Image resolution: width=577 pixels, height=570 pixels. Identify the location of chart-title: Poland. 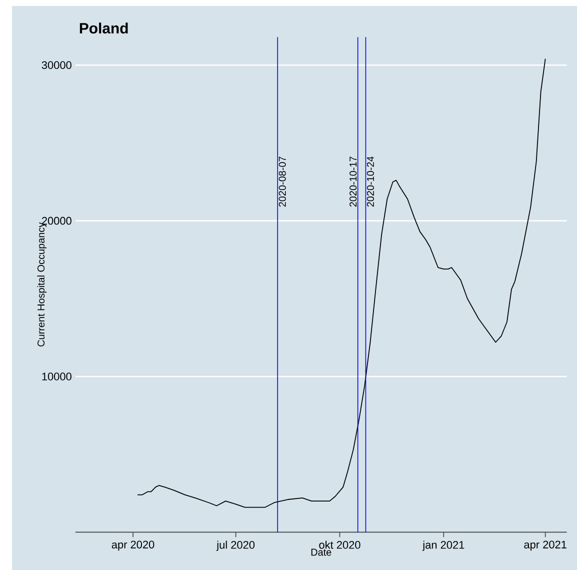
(104, 28).